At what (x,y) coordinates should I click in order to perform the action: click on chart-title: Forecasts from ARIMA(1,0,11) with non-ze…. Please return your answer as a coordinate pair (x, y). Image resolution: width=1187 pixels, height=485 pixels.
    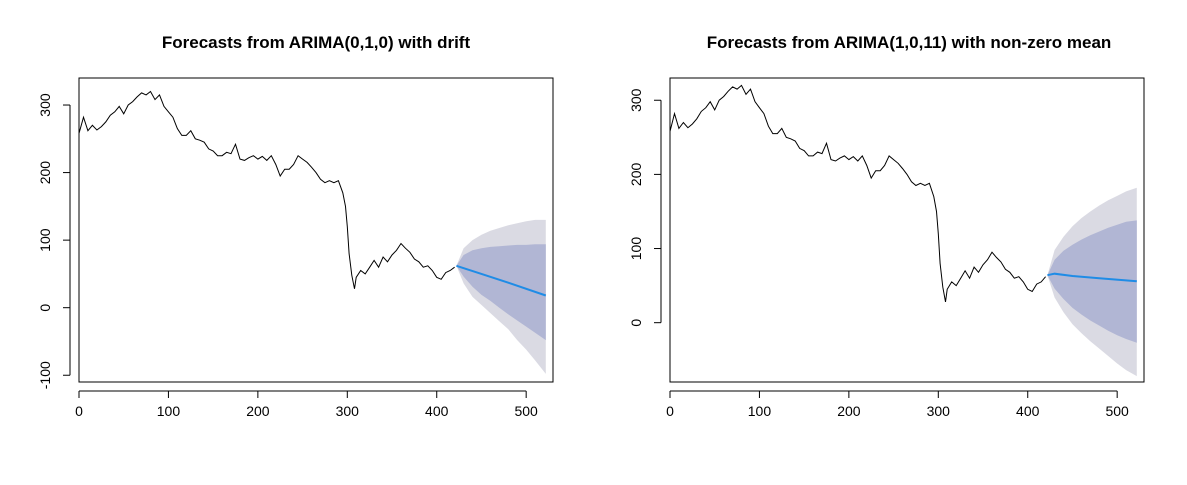
    Looking at the image, I should click on (909, 42).